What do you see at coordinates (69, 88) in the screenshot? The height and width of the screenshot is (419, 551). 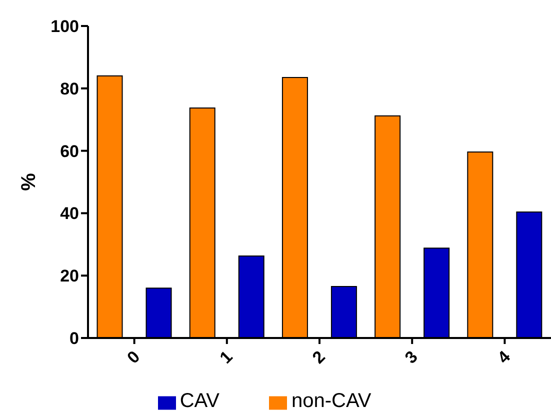 I see `y-tick-label: 80` at bounding box center [69, 88].